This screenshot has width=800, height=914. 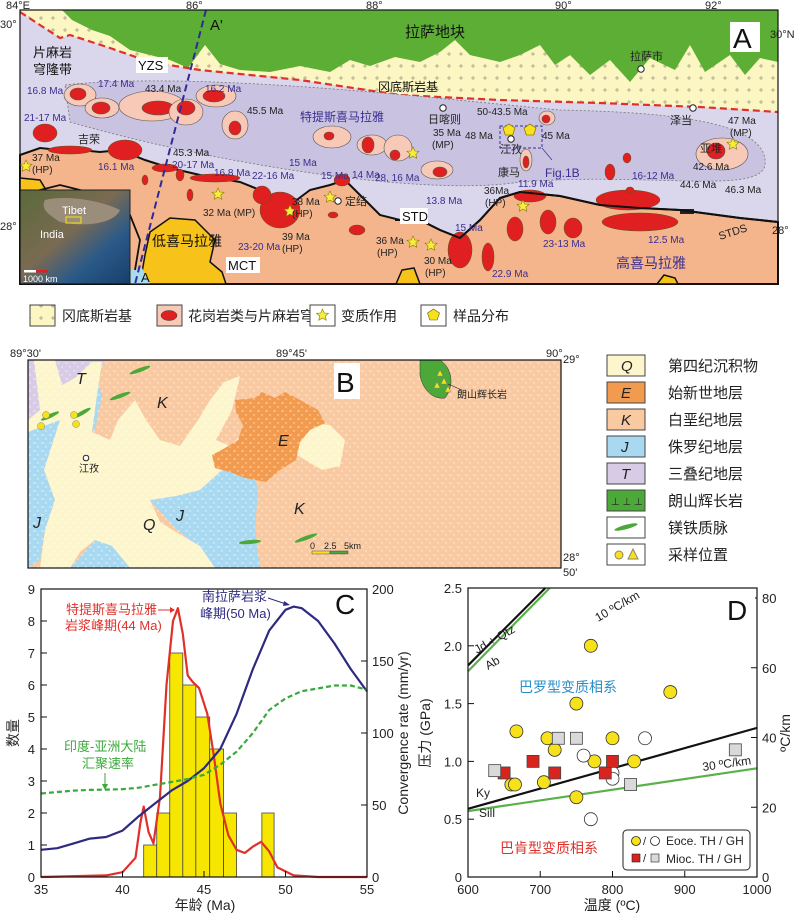 I want to click on panel-label-b: B, so click(x=345, y=382).